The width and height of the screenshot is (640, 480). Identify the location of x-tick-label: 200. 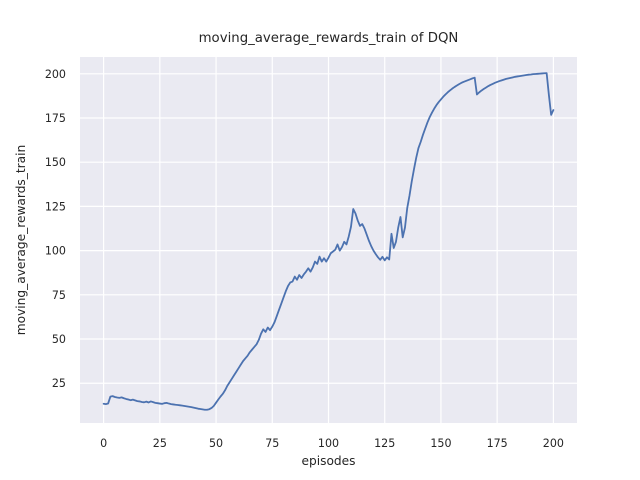
(553, 443).